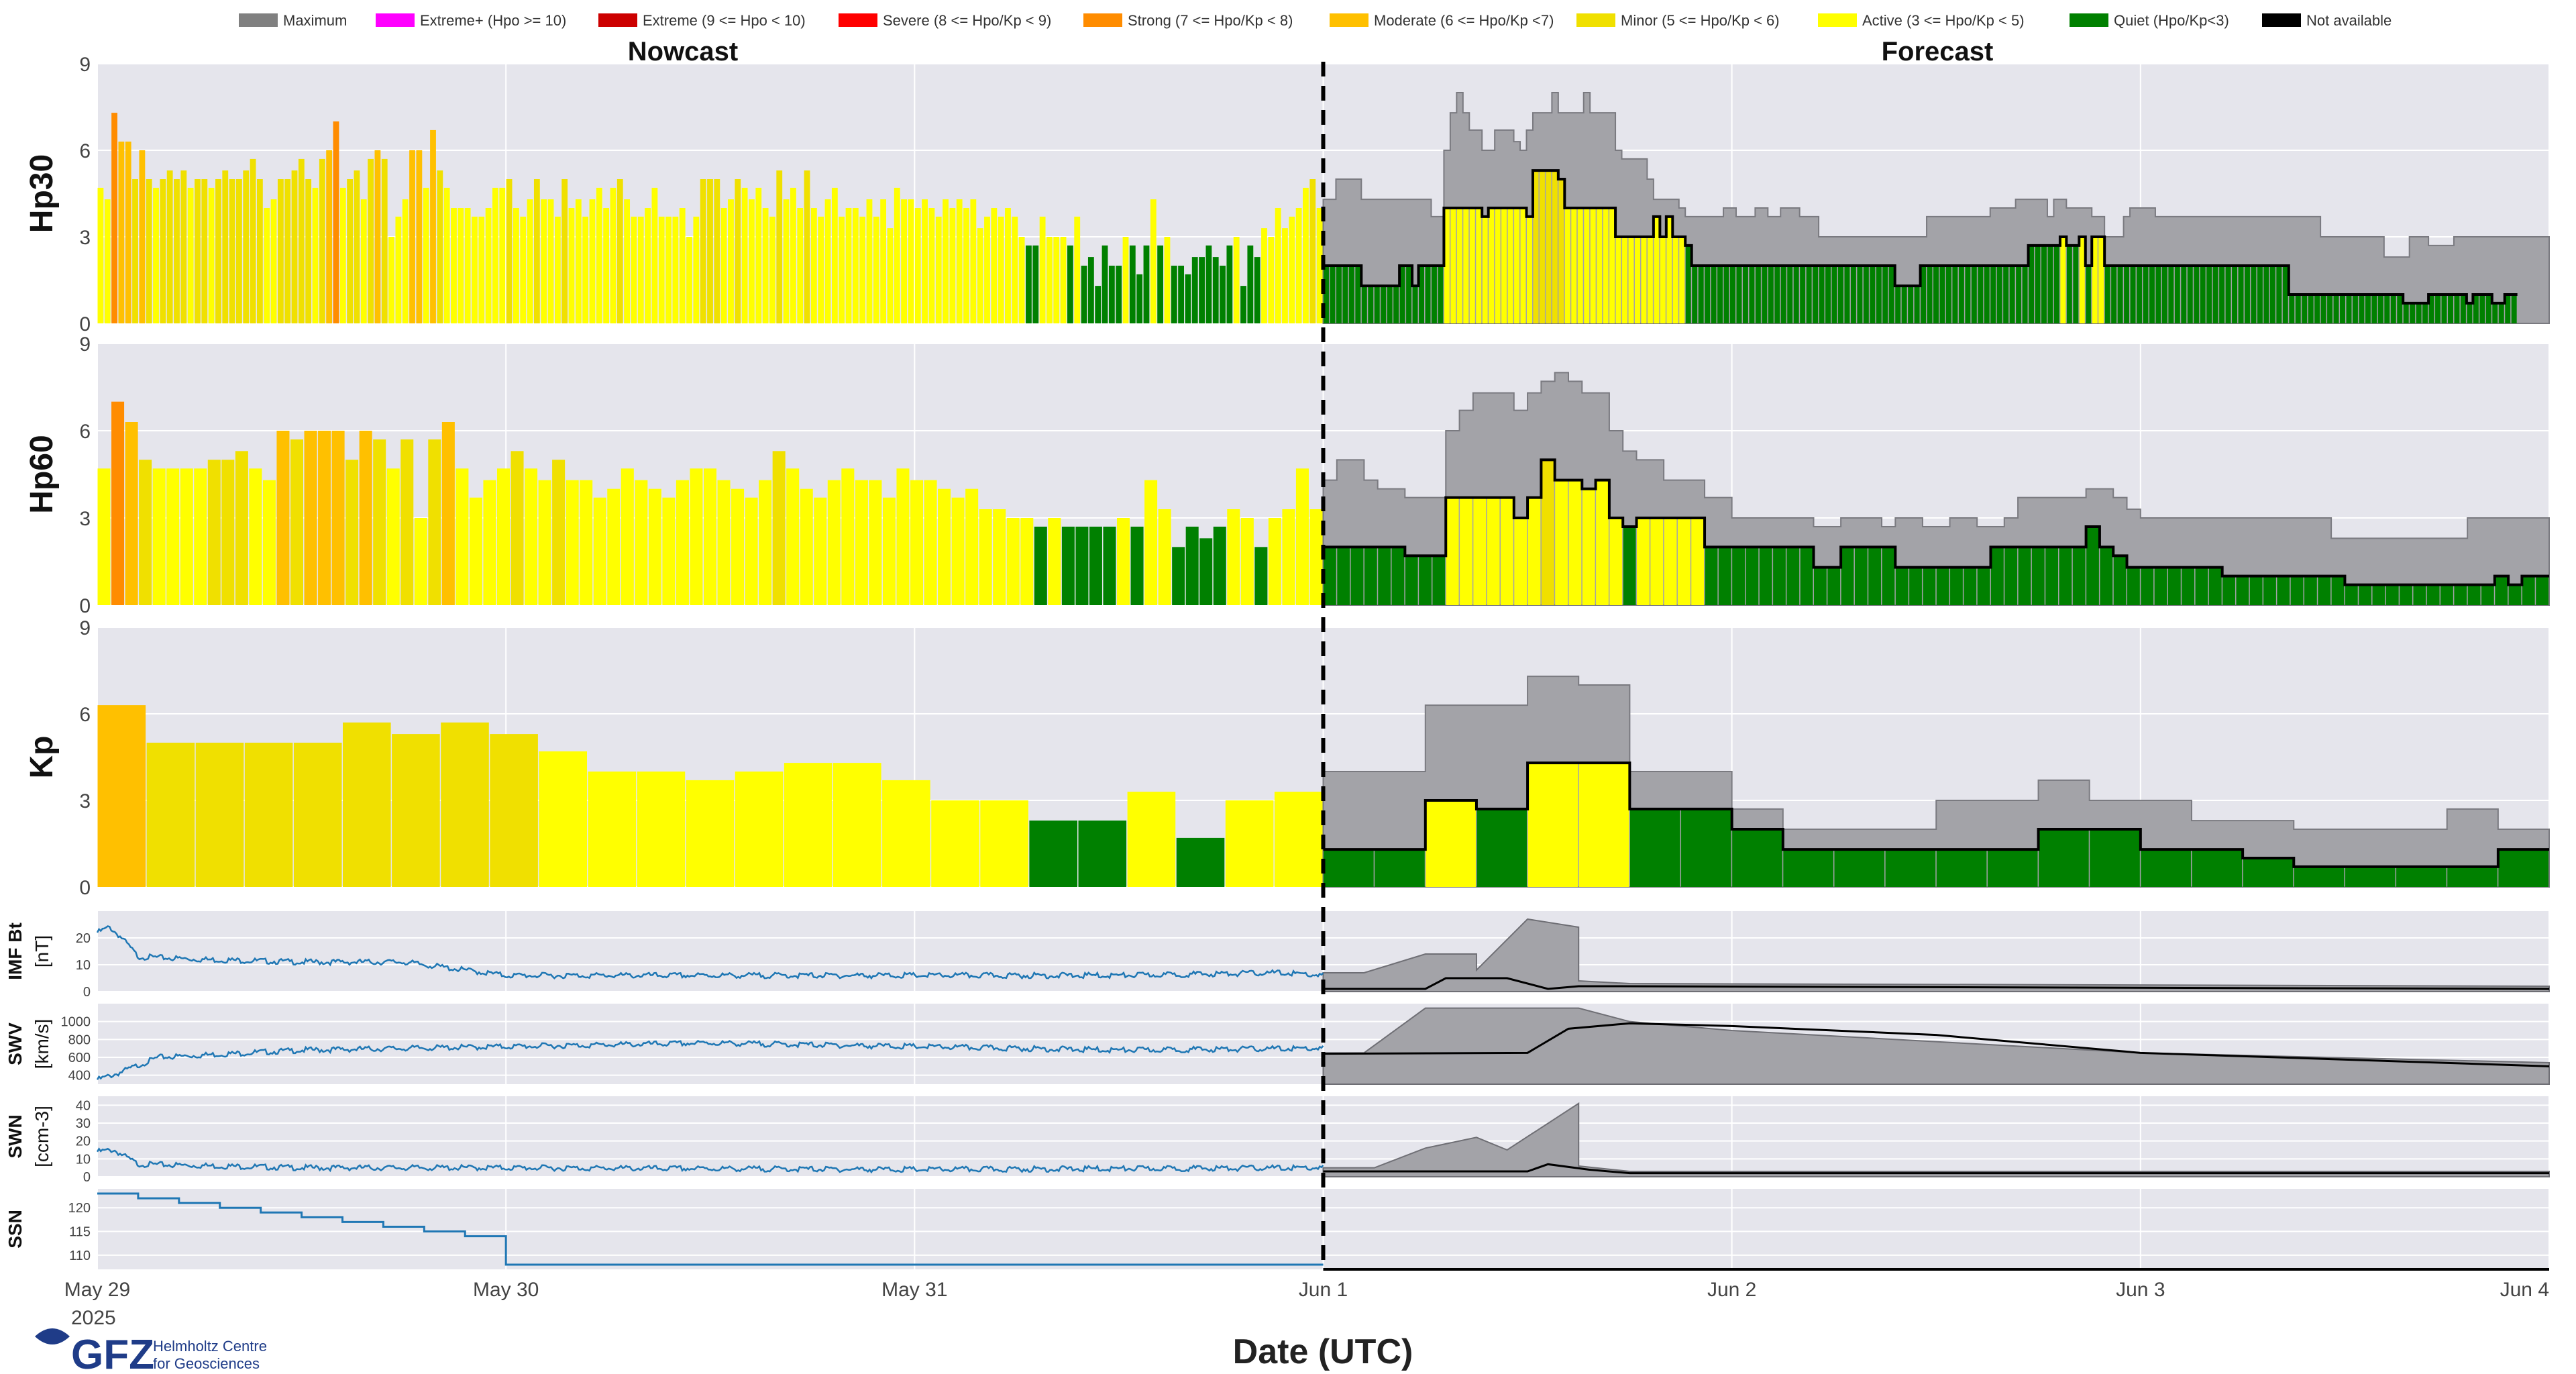 This screenshot has width=2576, height=1374. What do you see at coordinates (1936, 1169) in the screenshot?
I see `swn-forecast-median-line` at bounding box center [1936, 1169].